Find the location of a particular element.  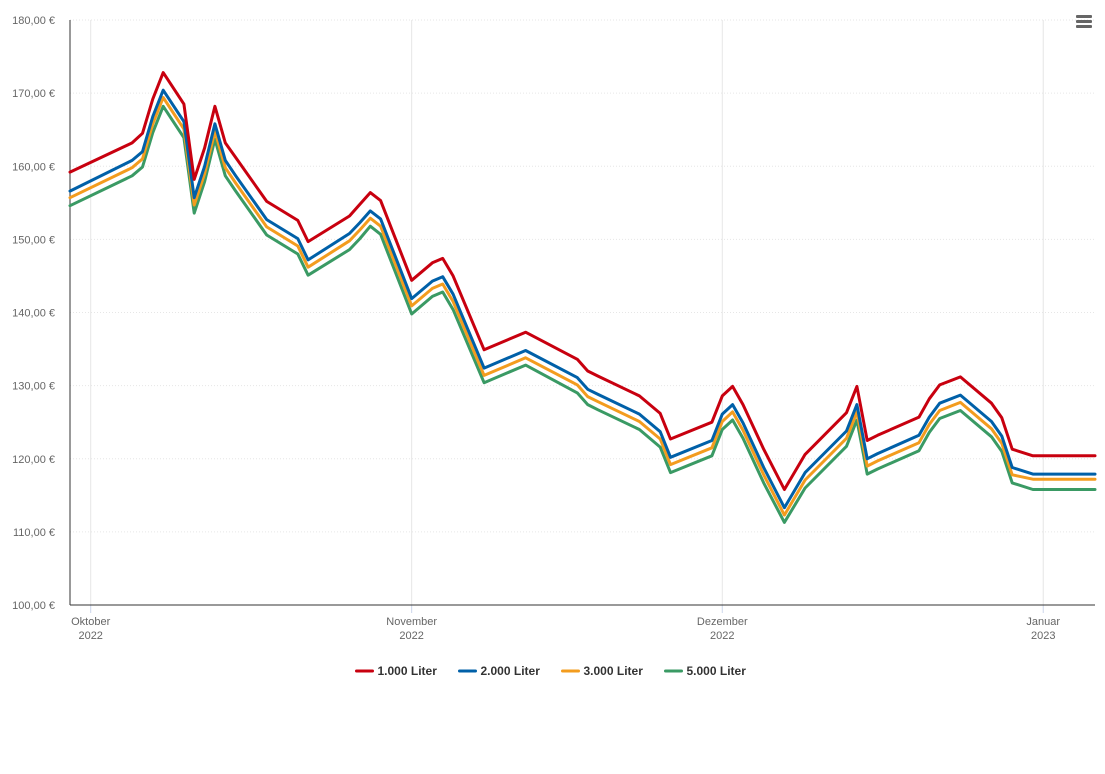

x-tick-year-label: 2023 is located at coordinates (1043, 636).